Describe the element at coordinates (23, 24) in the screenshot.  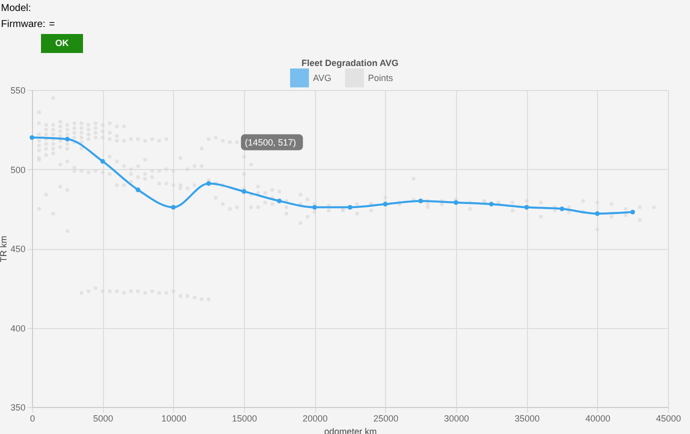
I see `text: Firmware:` at that location.